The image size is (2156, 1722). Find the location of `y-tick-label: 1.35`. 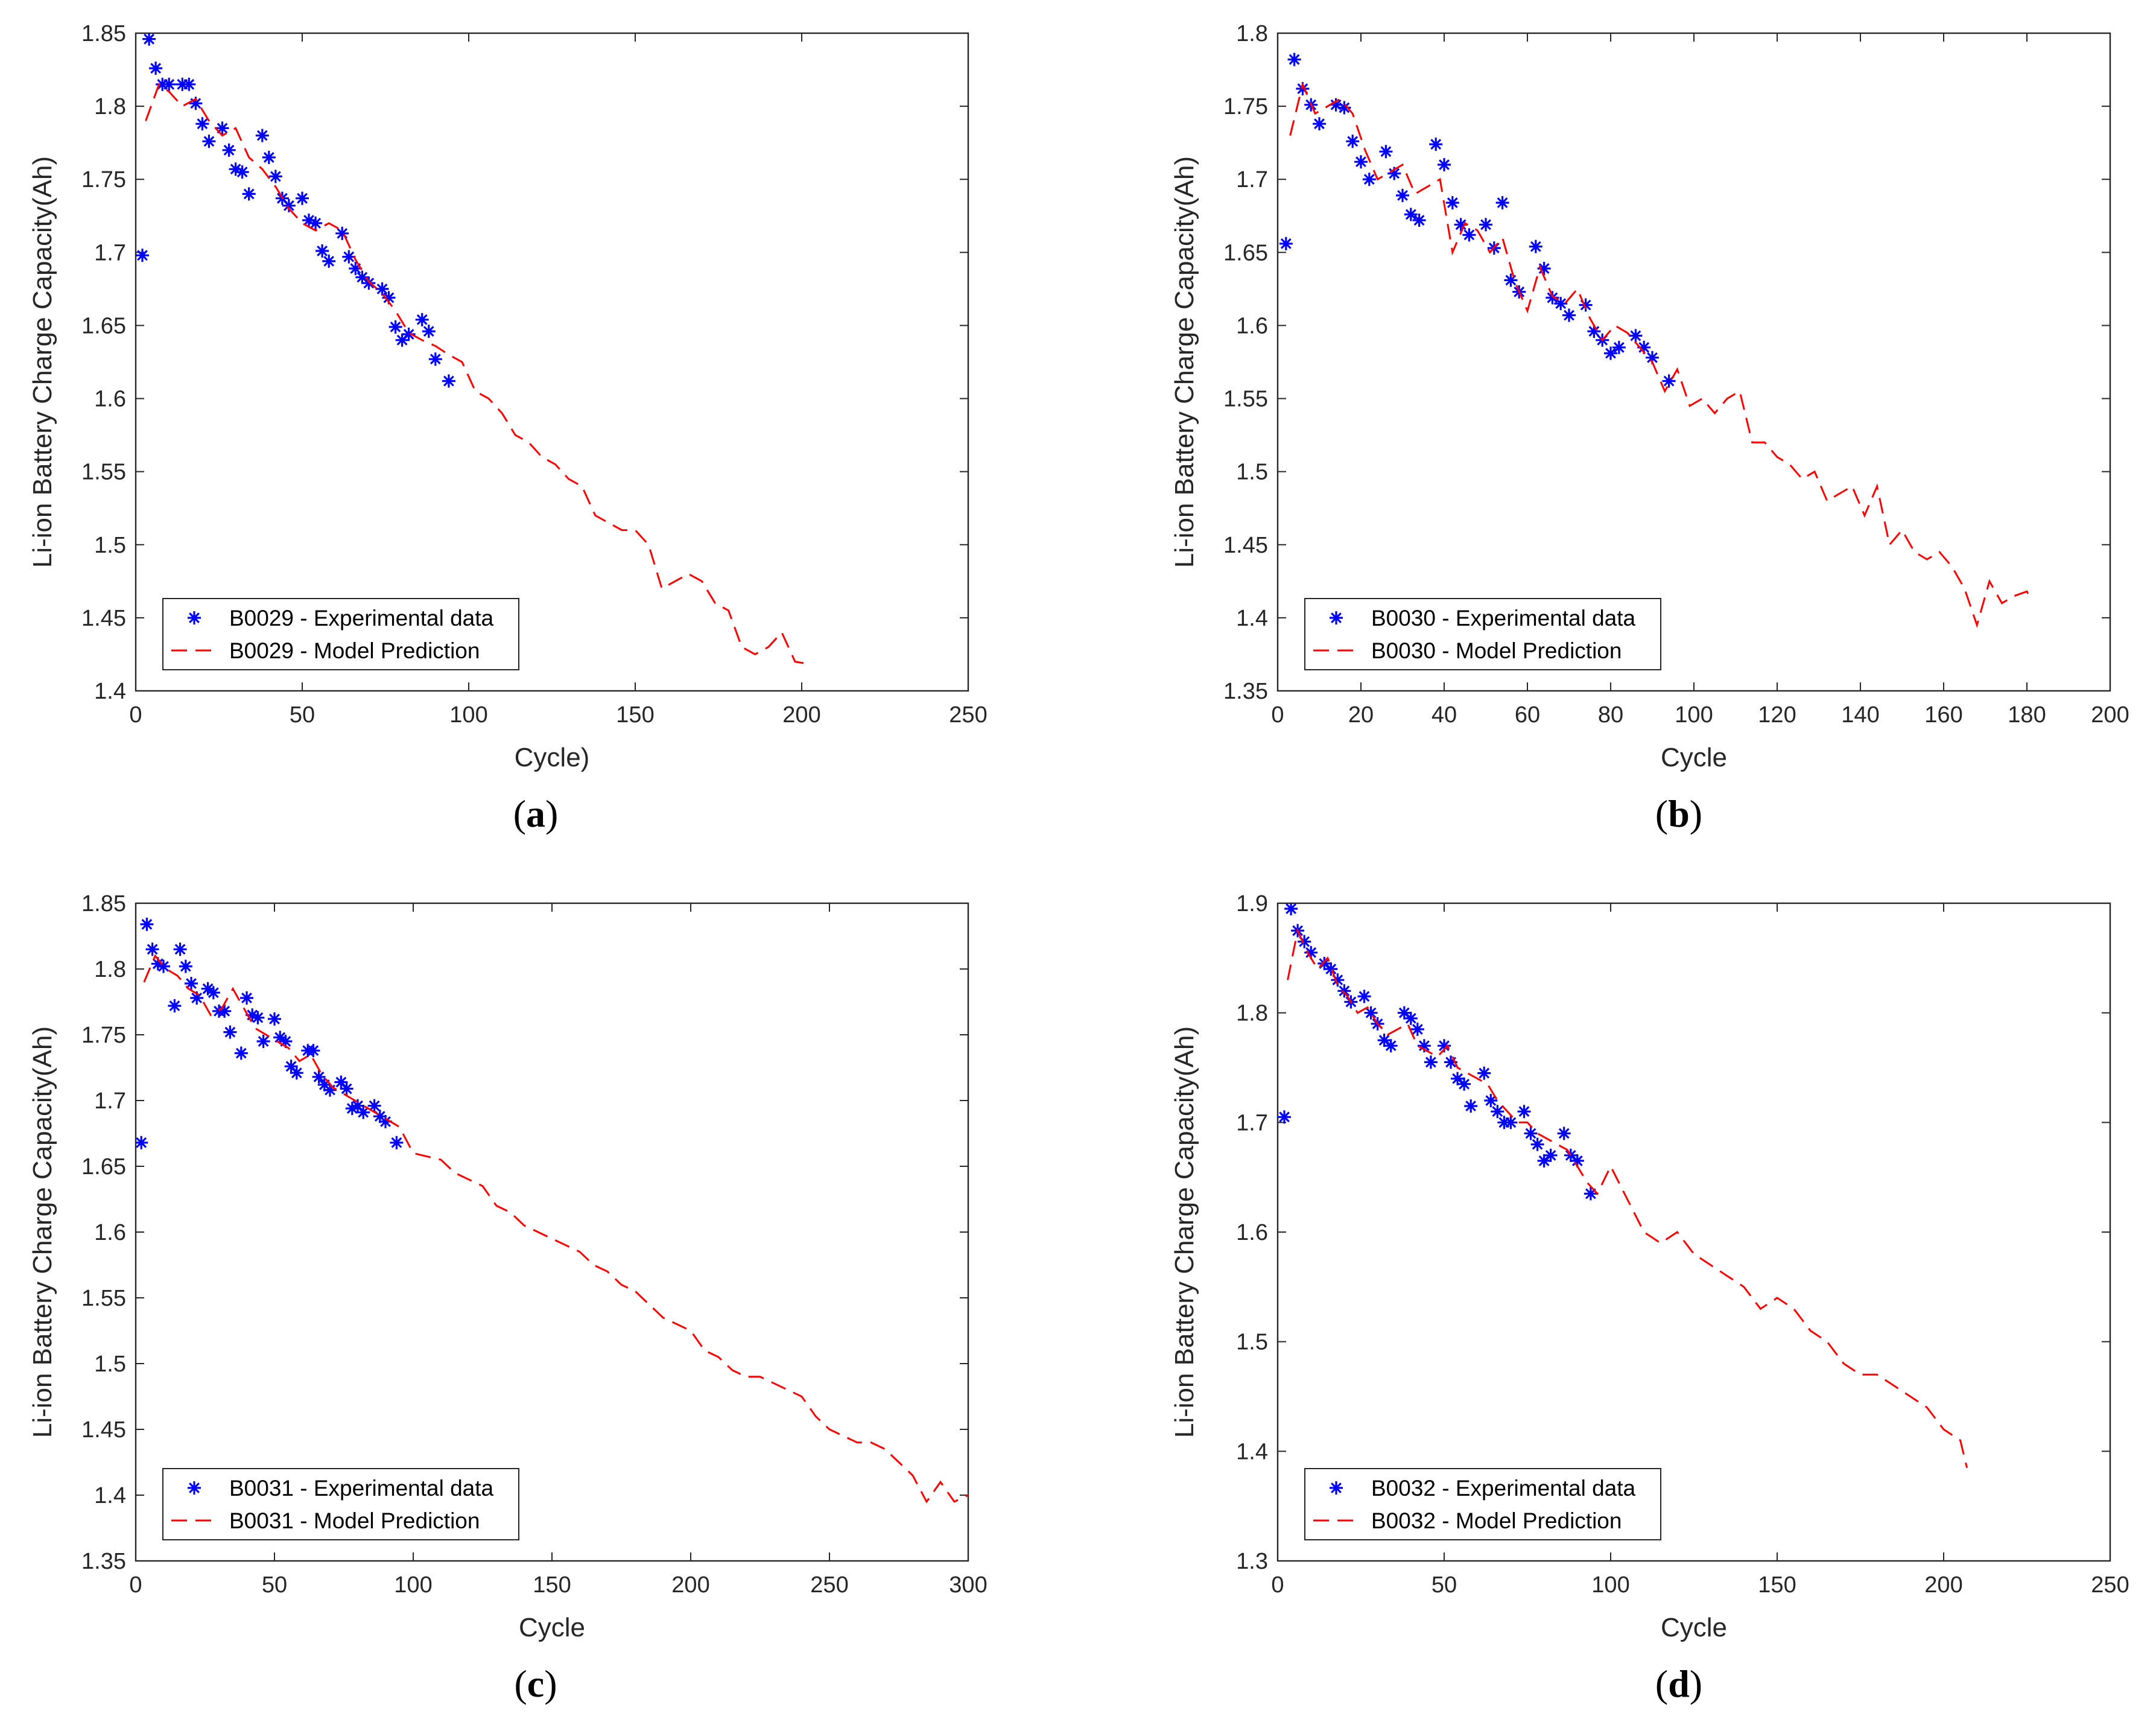

y-tick-label: 1.35 is located at coordinates (1245, 691).